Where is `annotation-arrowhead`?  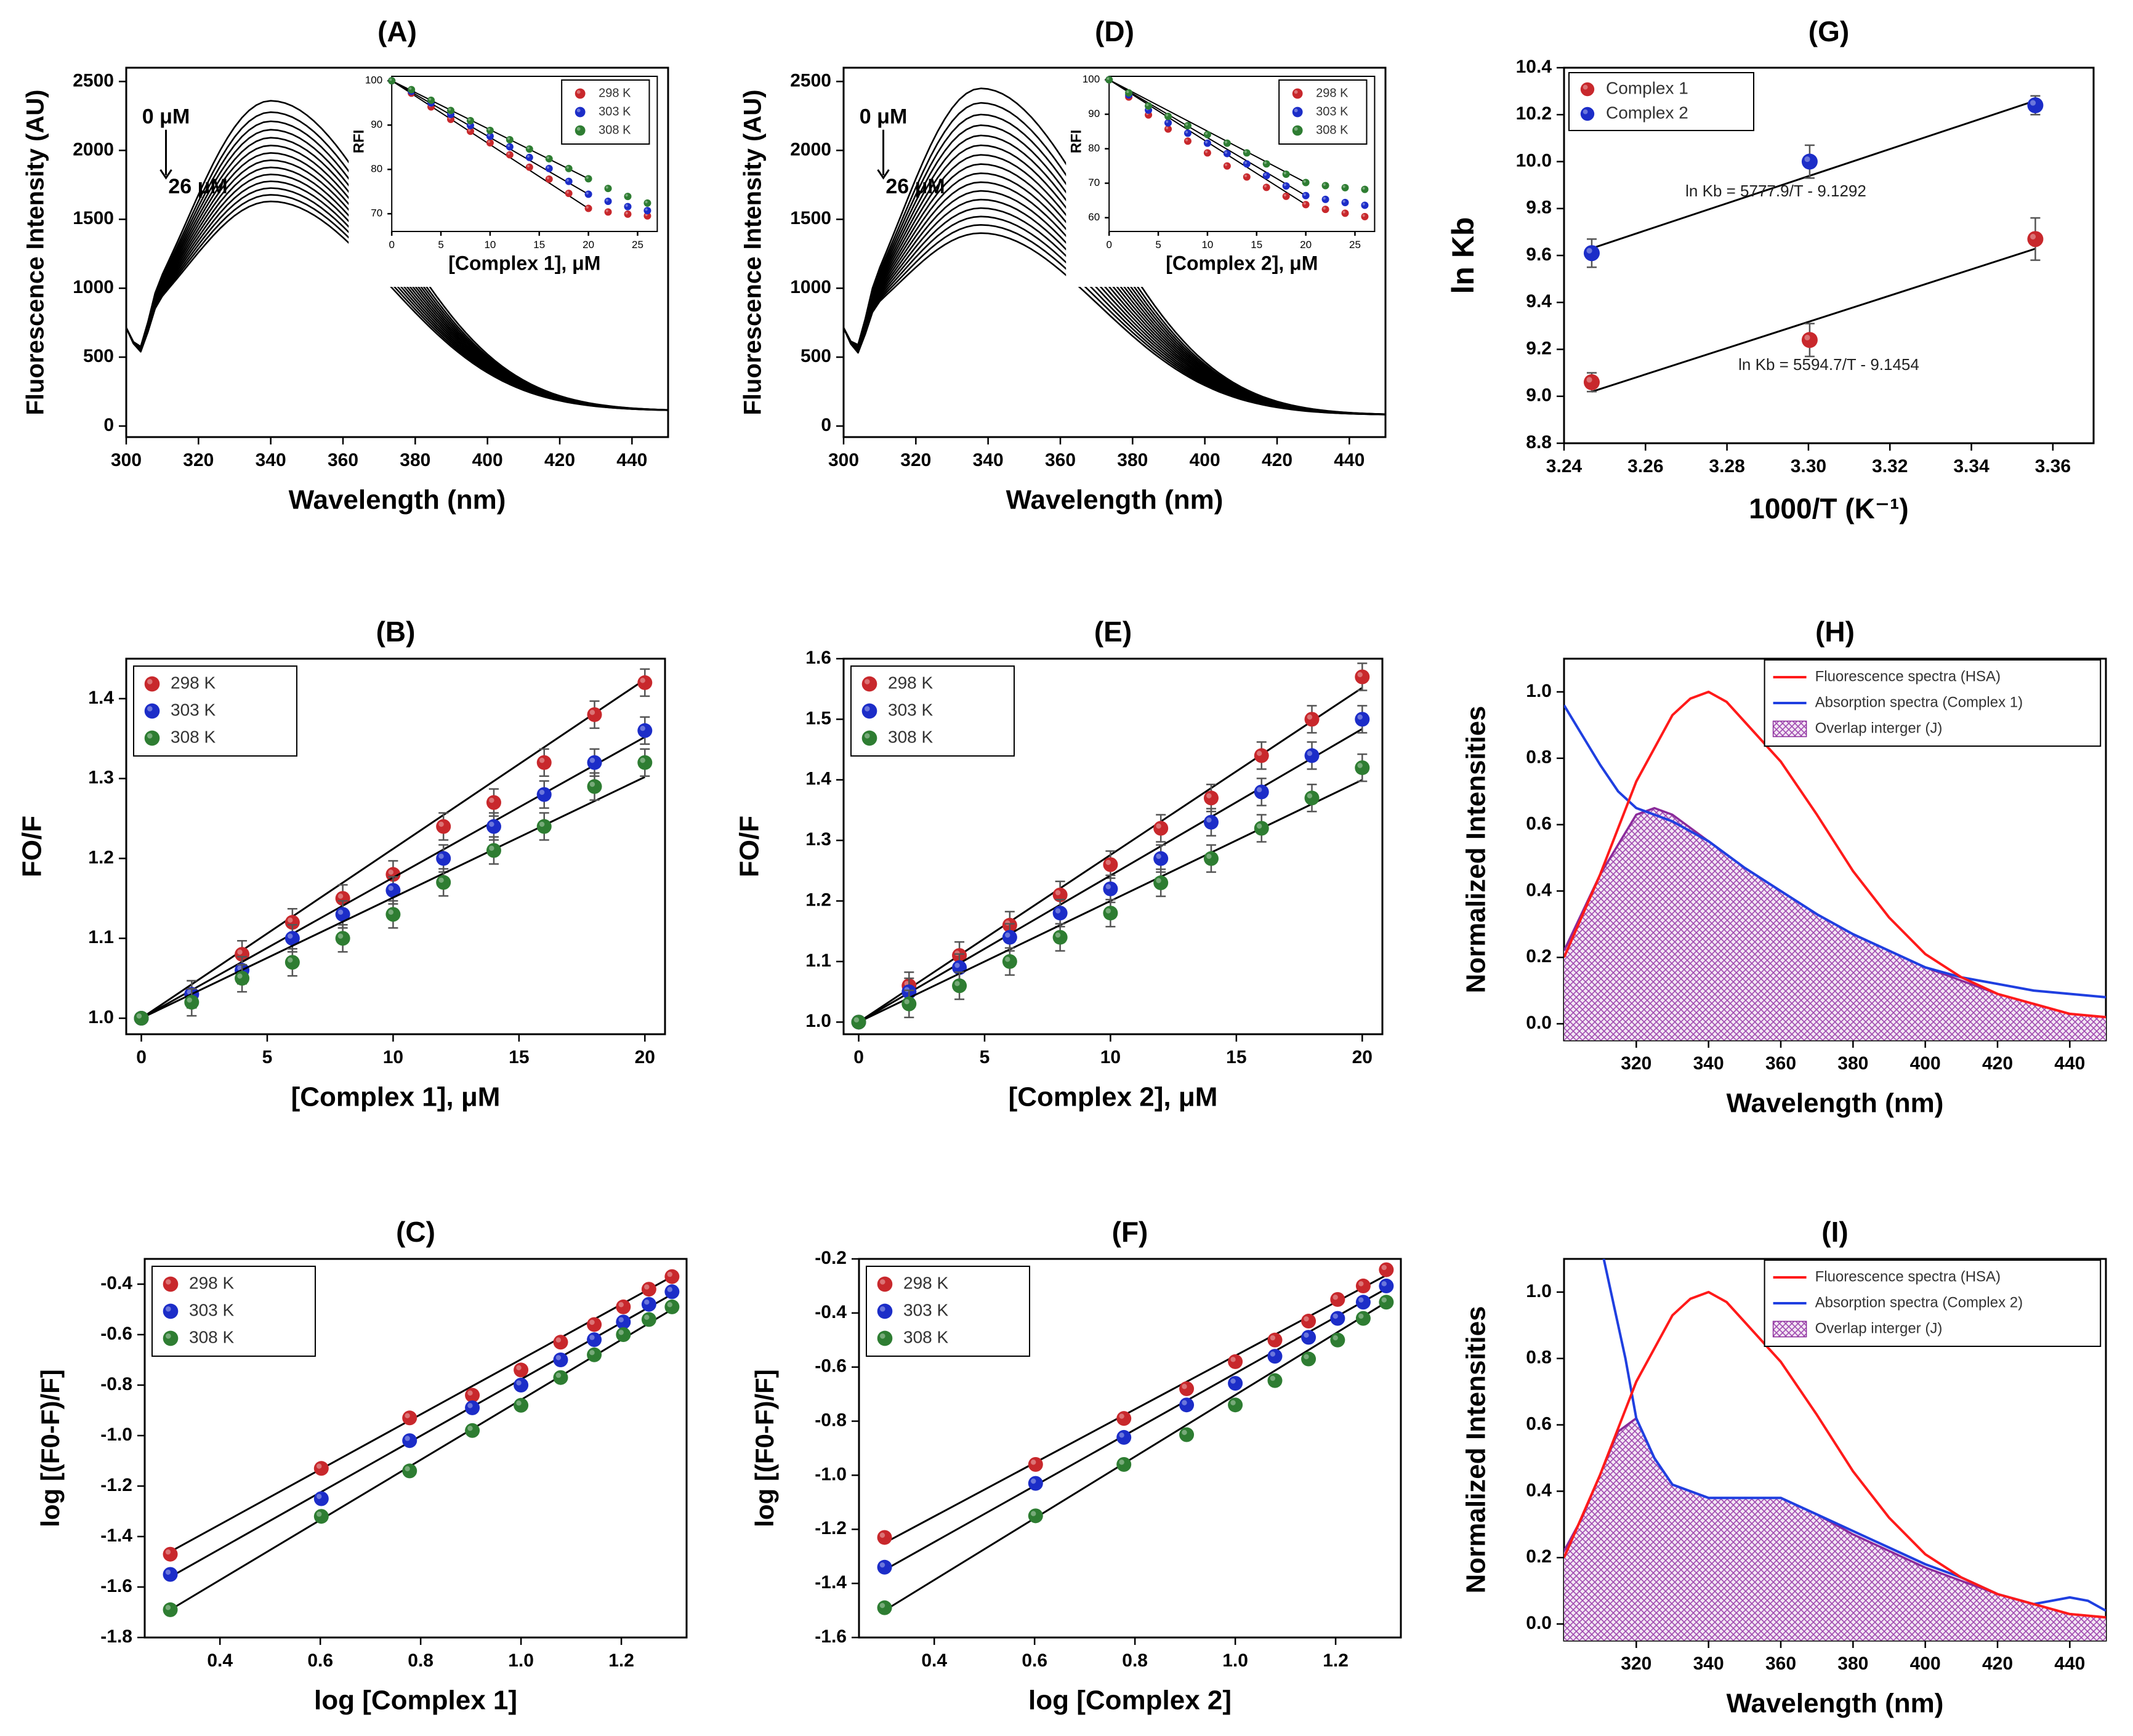 annotation-arrowhead is located at coordinates (165, 174).